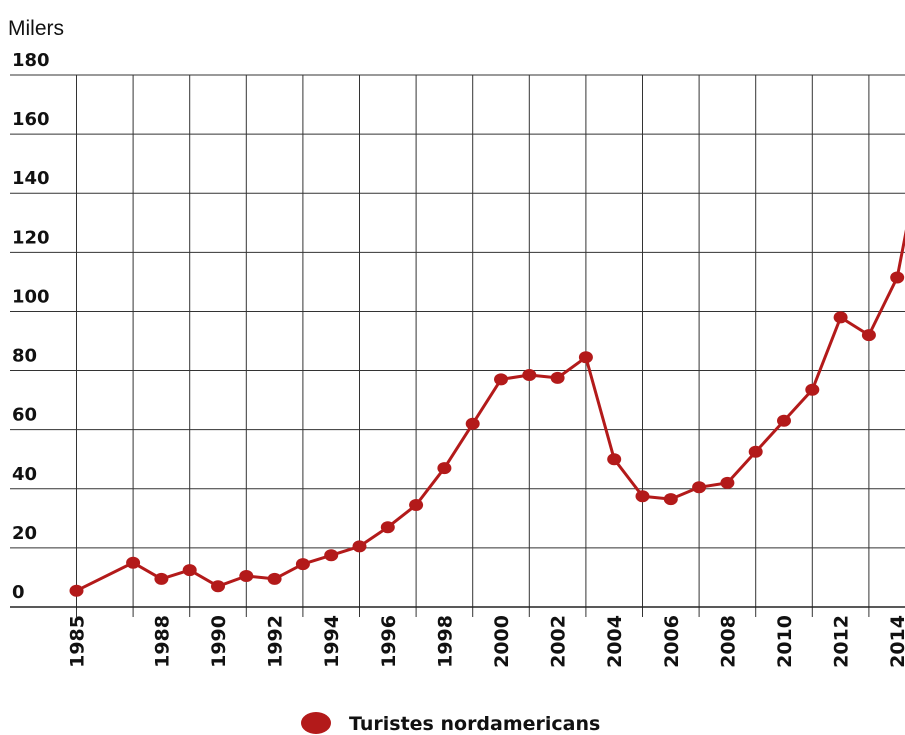 Image resolution: width=905 pixels, height=735 pixels. I want to click on x-tick-label: 2010, so click(785, 641).